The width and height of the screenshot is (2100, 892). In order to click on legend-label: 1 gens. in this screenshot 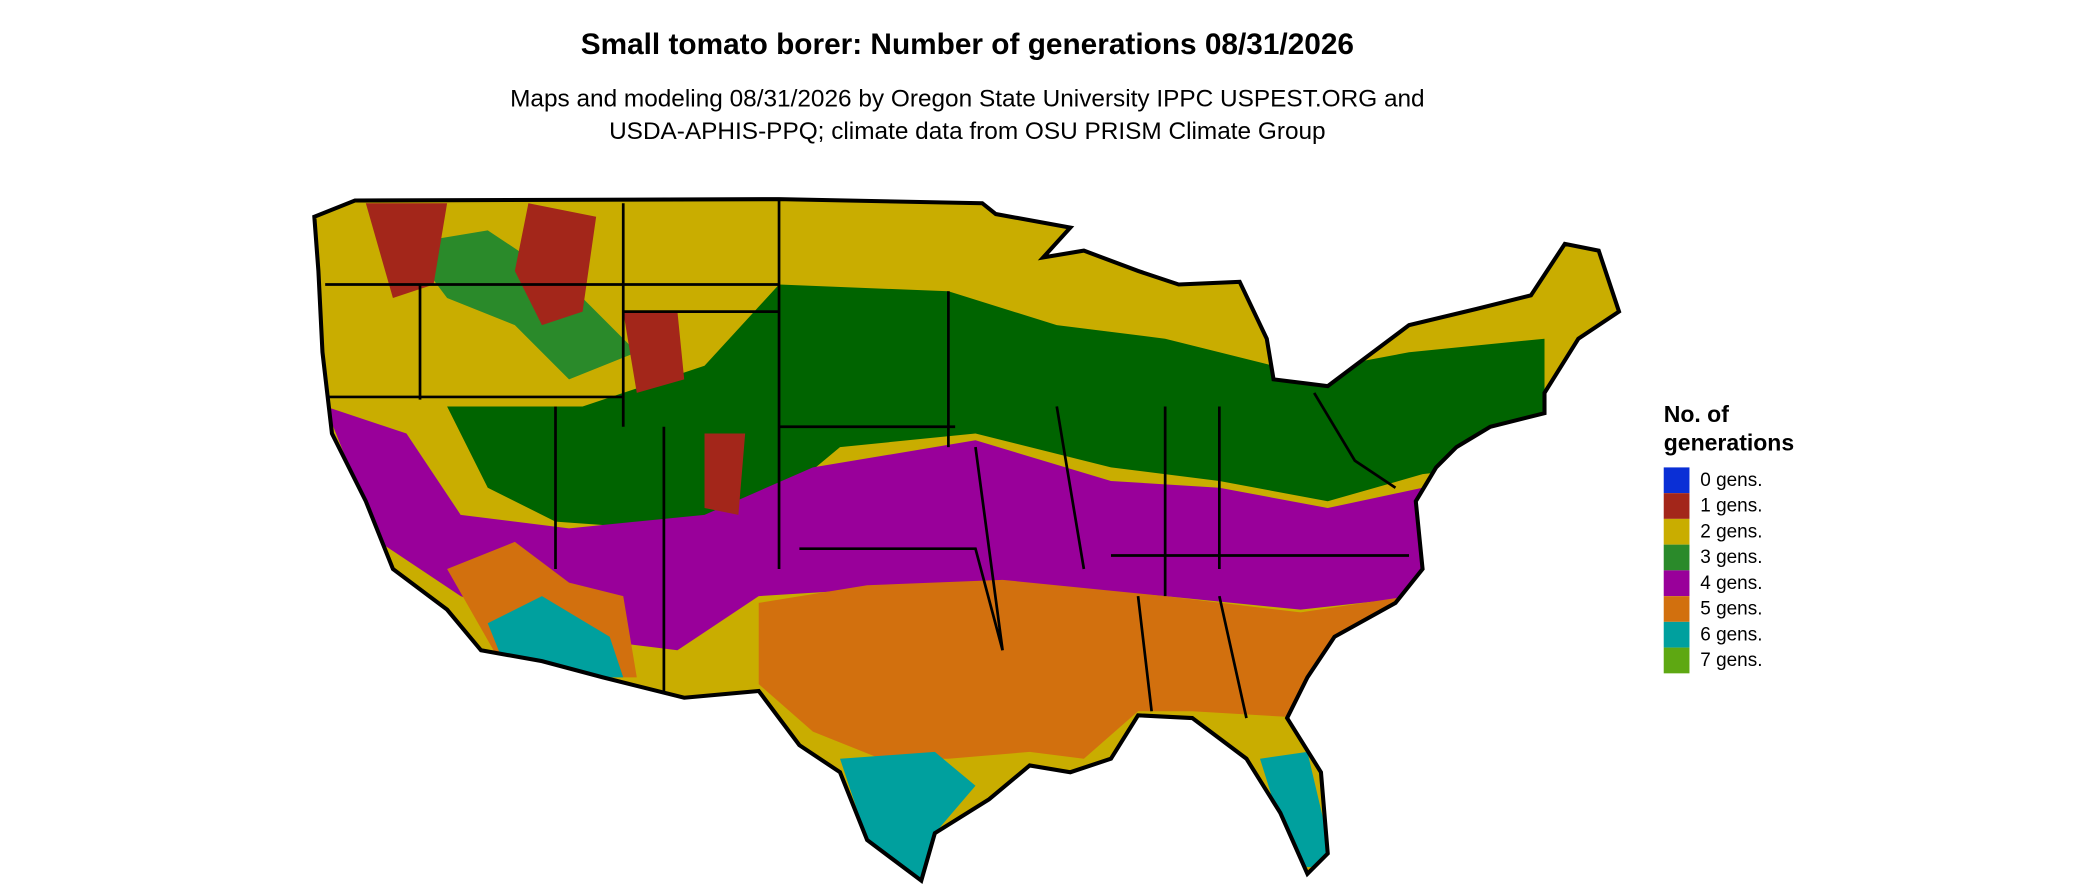, I will do `click(1731, 506)`.